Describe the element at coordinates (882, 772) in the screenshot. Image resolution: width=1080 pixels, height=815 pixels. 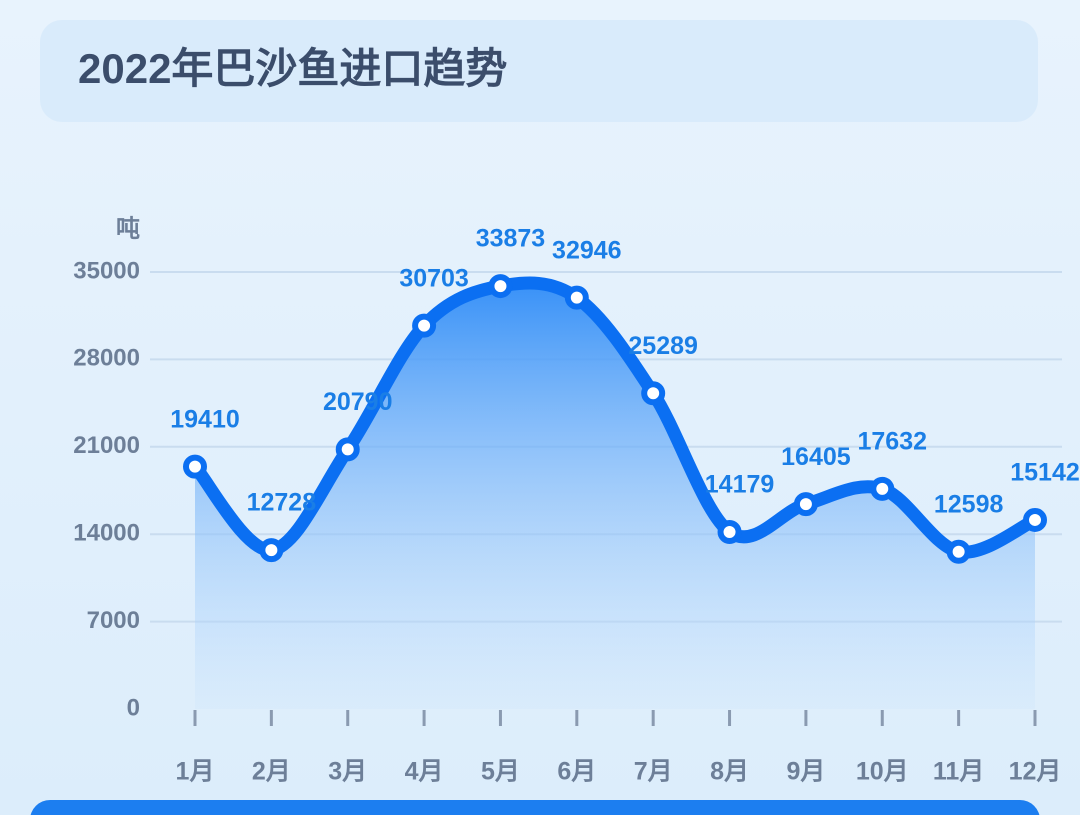
I see `x-tick-label: 10月` at that location.